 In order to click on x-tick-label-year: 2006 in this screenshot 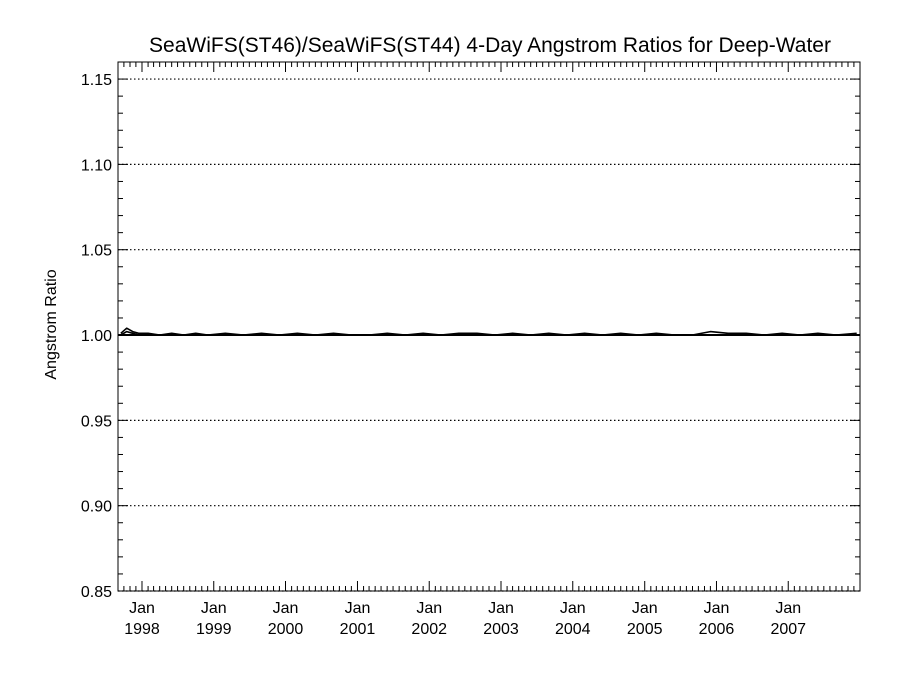, I will do `click(717, 629)`.